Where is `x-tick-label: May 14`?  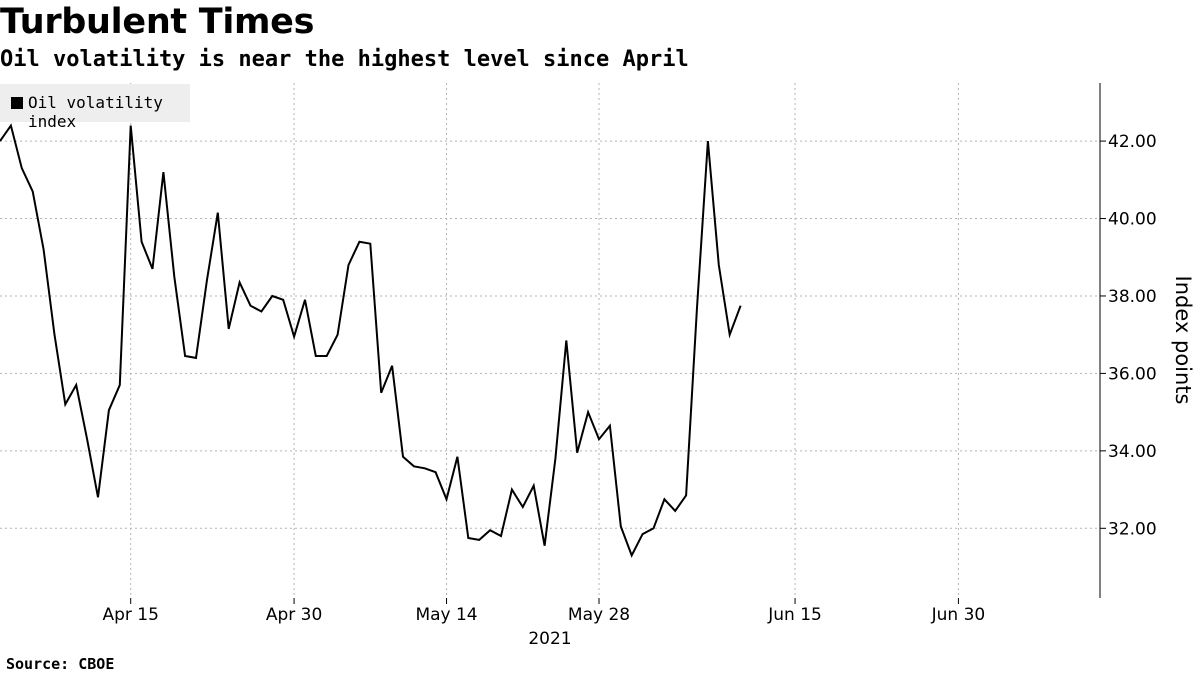 x-tick-label: May 14 is located at coordinates (446, 615).